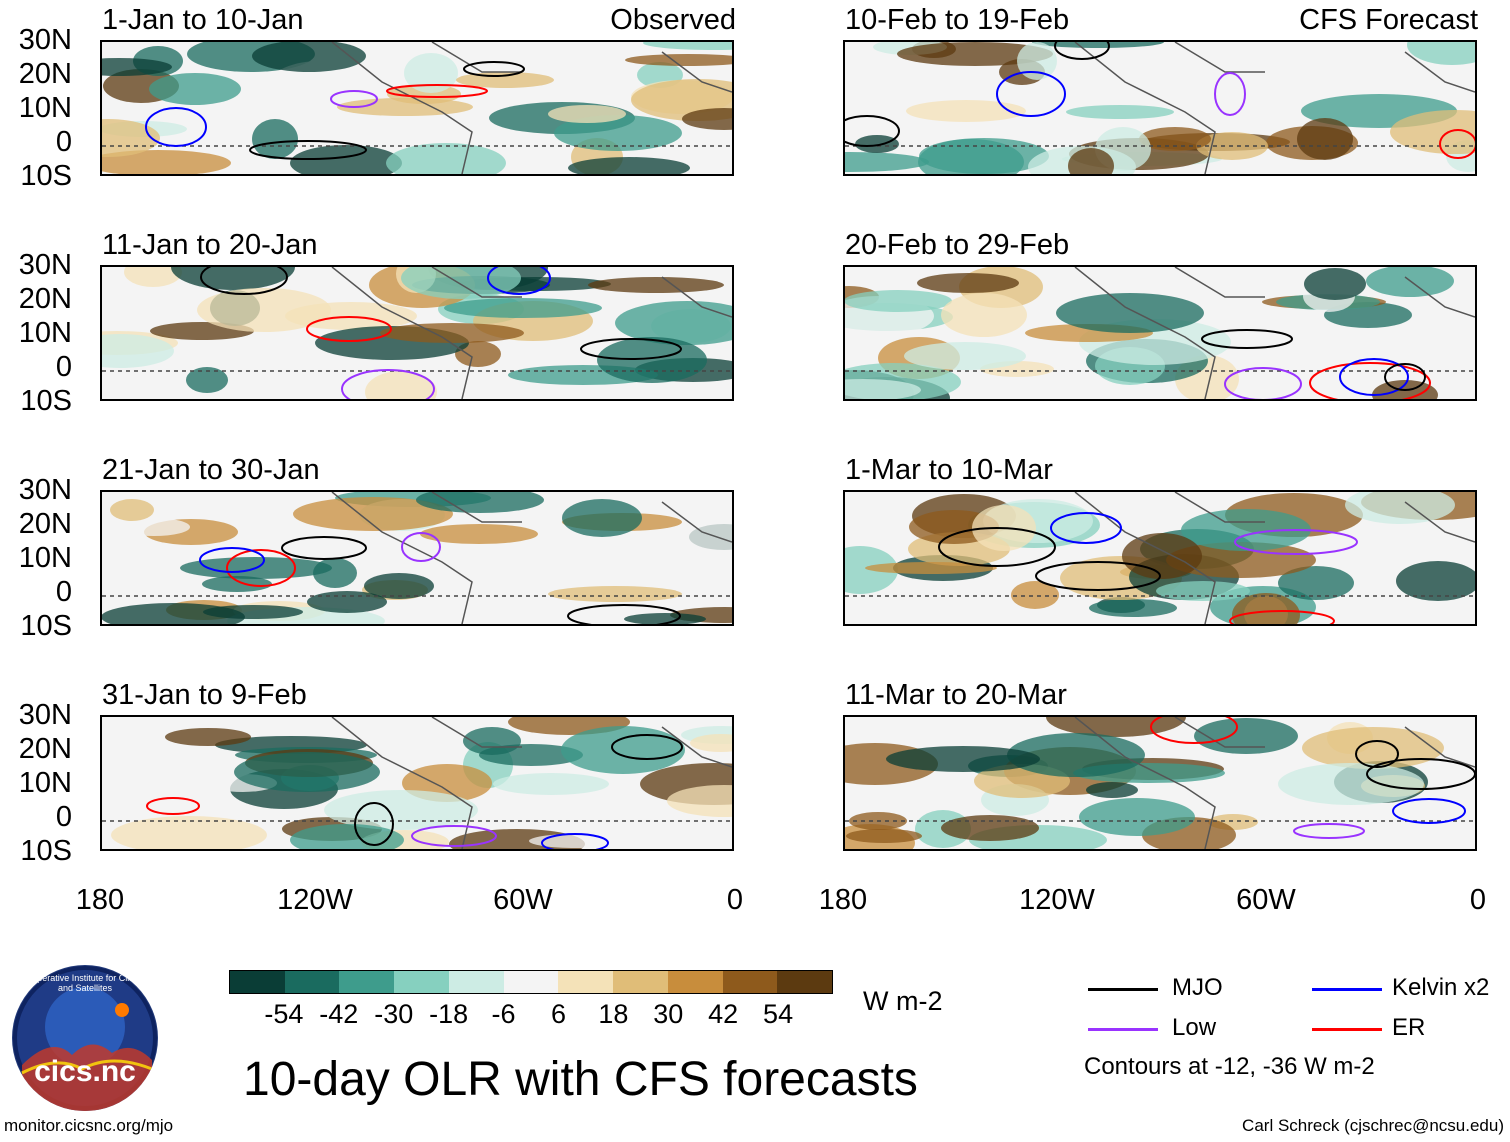 The height and width of the screenshot is (1142, 1510). Describe the element at coordinates (580, 1079) in the screenshot. I see `figure-title: 10-day OLR with CFS forecasts` at that location.